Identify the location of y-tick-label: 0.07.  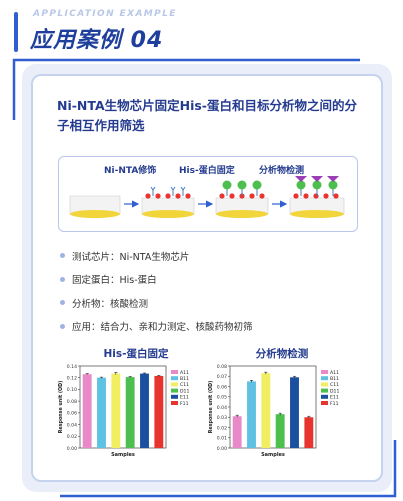
(222, 377).